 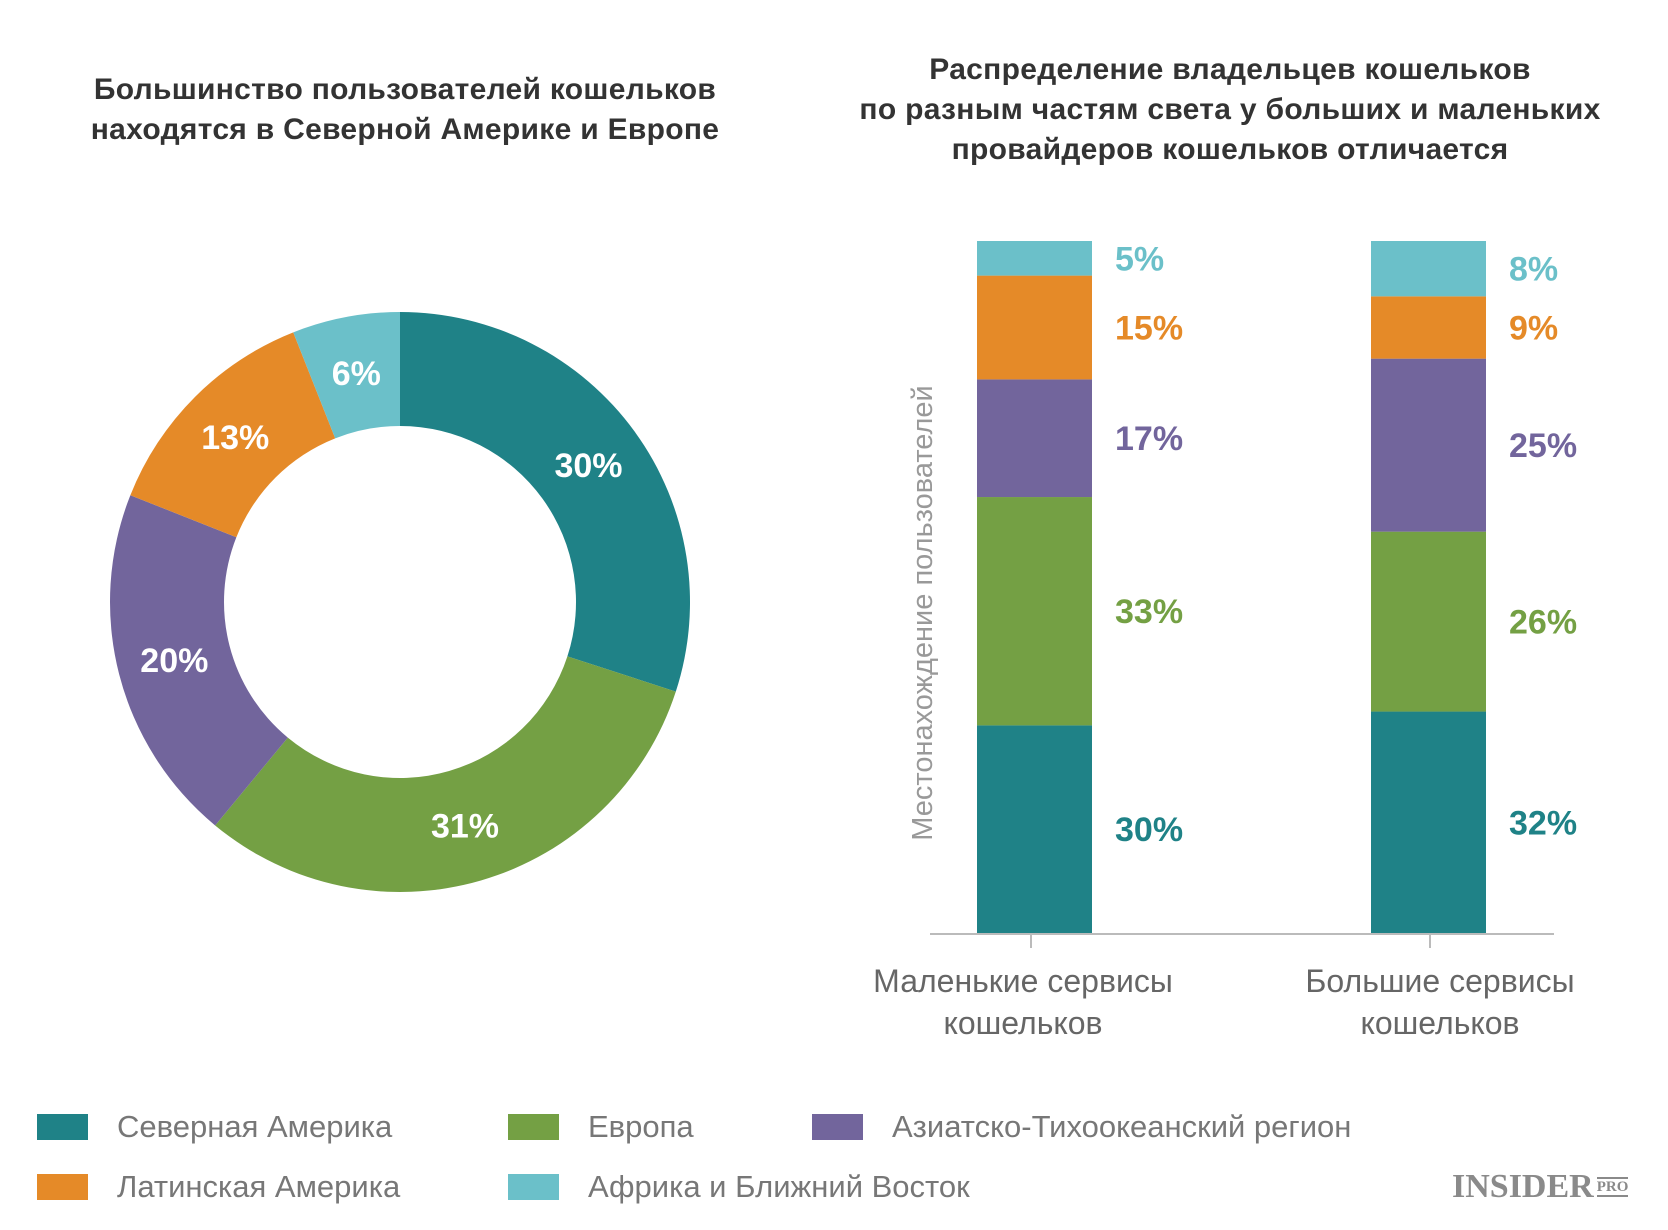 I want to click on bar-value-label-europe: 33%, so click(x=1149, y=612).